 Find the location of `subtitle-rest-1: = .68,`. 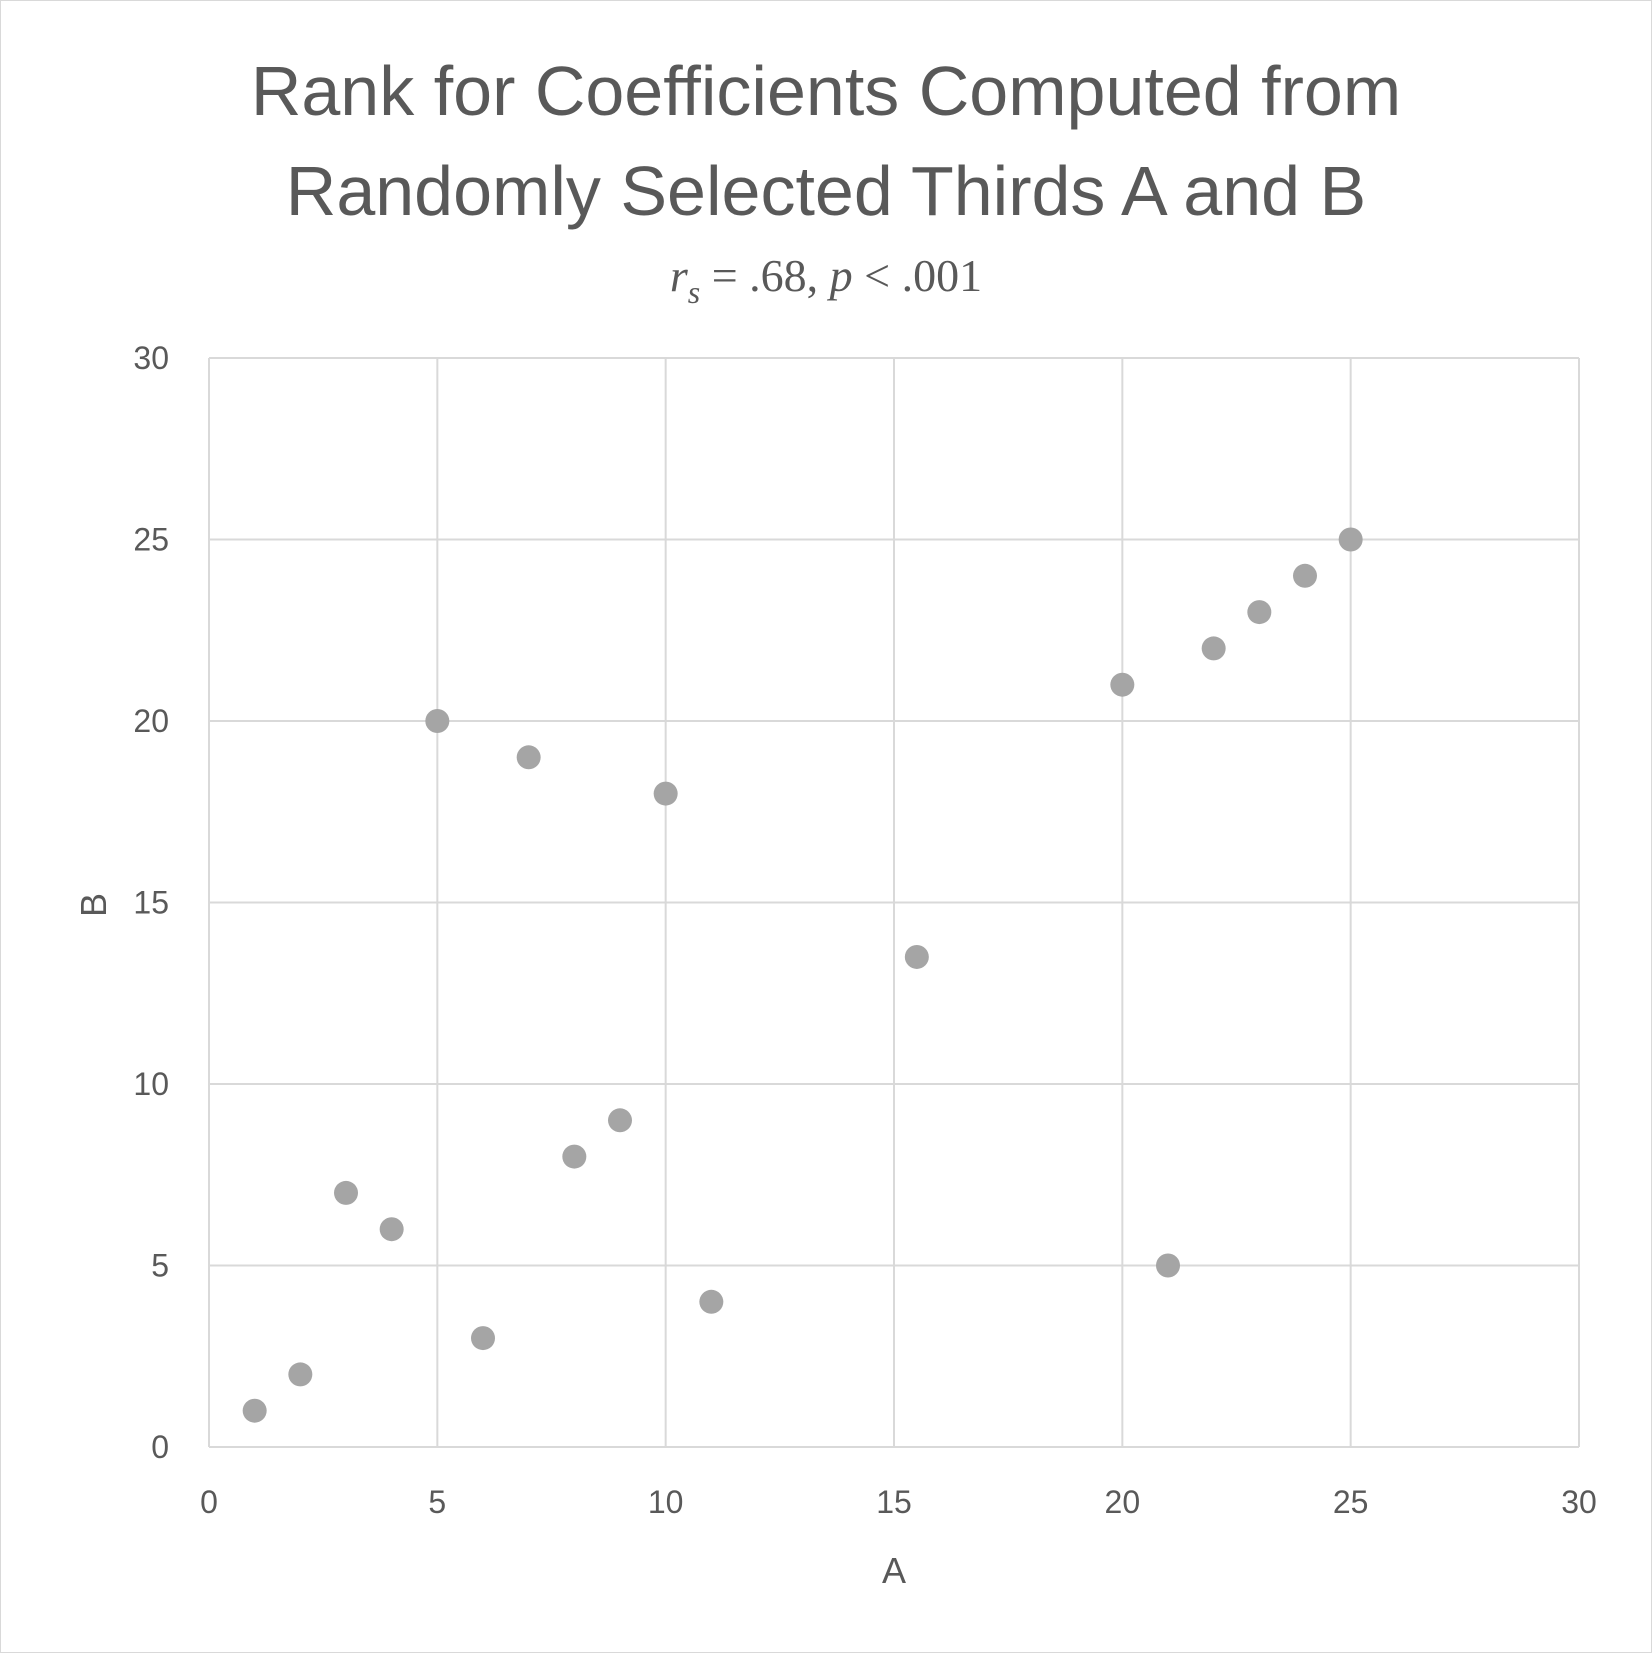

subtitle-rest-1: = .68, is located at coordinates (764, 275).